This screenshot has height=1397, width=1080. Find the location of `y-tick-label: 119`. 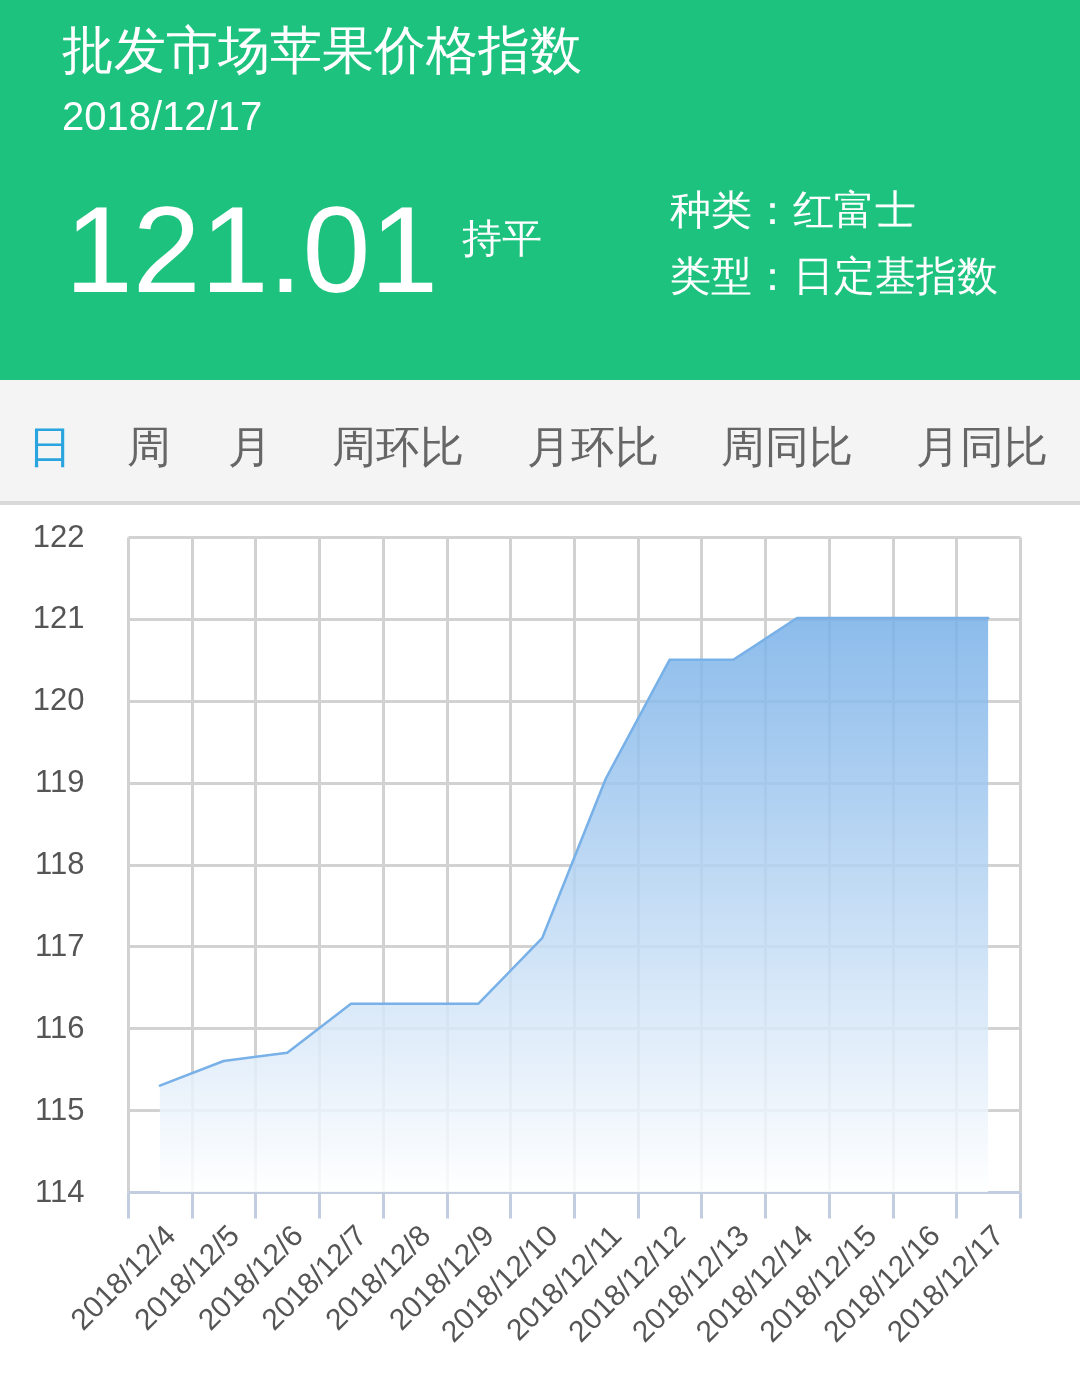

y-tick-label: 119 is located at coordinates (60, 782).